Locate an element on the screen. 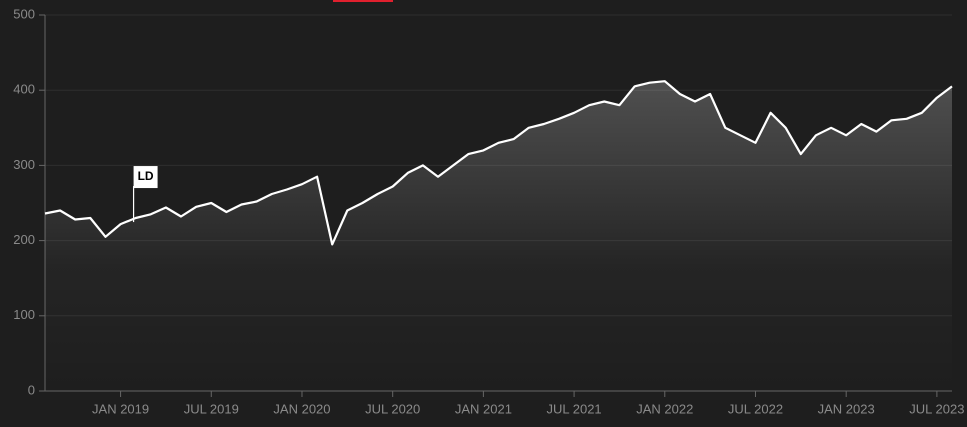 The height and width of the screenshot is (427, 967). y-tick-label: 200 is located at coordinates (24, 239).